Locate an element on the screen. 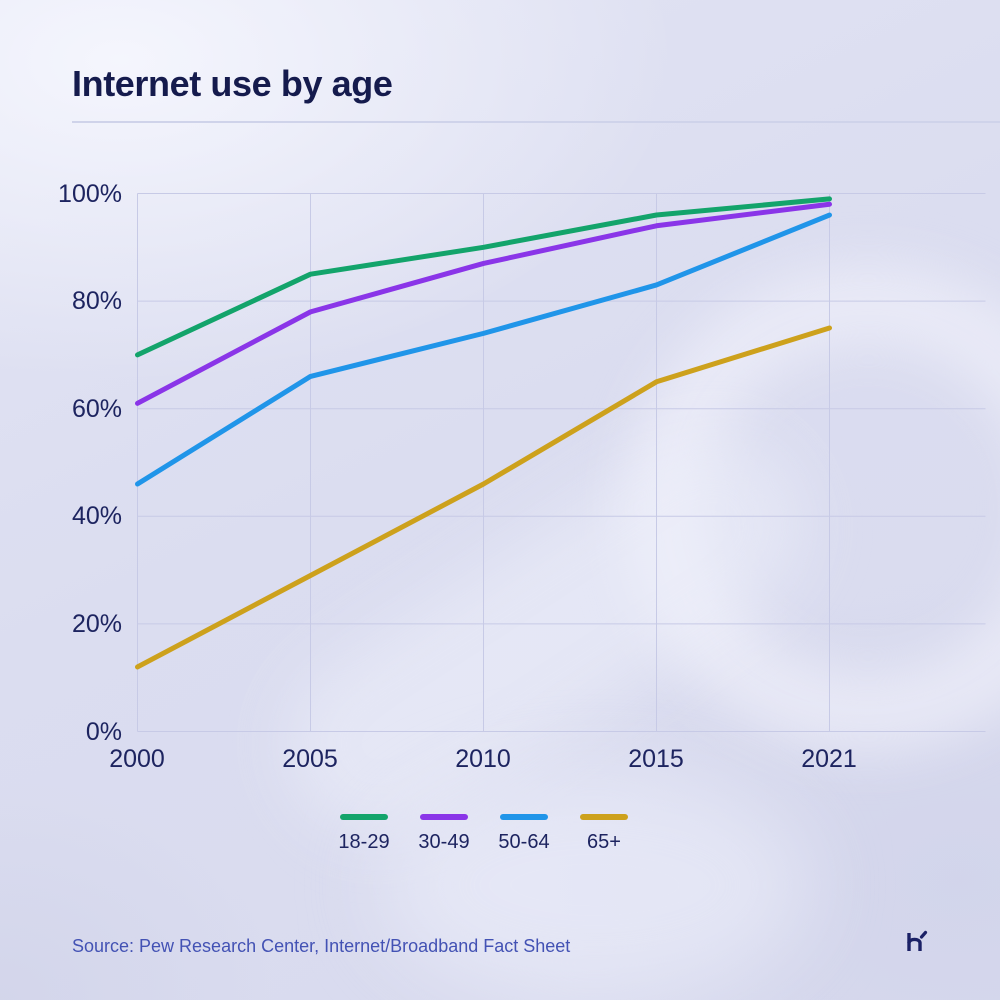 The image size is (1000, 1000). legend-item-18-29: 18-29 is located at coordinates (364, 834).